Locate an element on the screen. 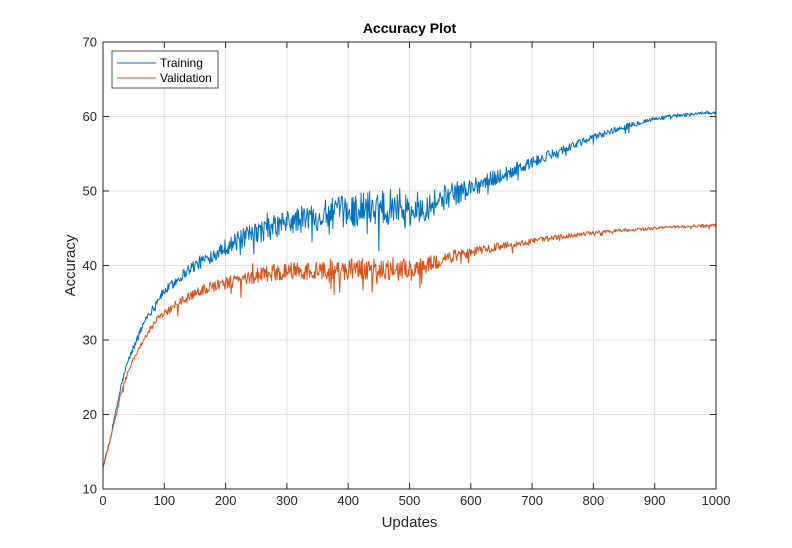 This screenshot has width=792, height=548. y-tick-label: 50 is located at coordinates (90, 191).